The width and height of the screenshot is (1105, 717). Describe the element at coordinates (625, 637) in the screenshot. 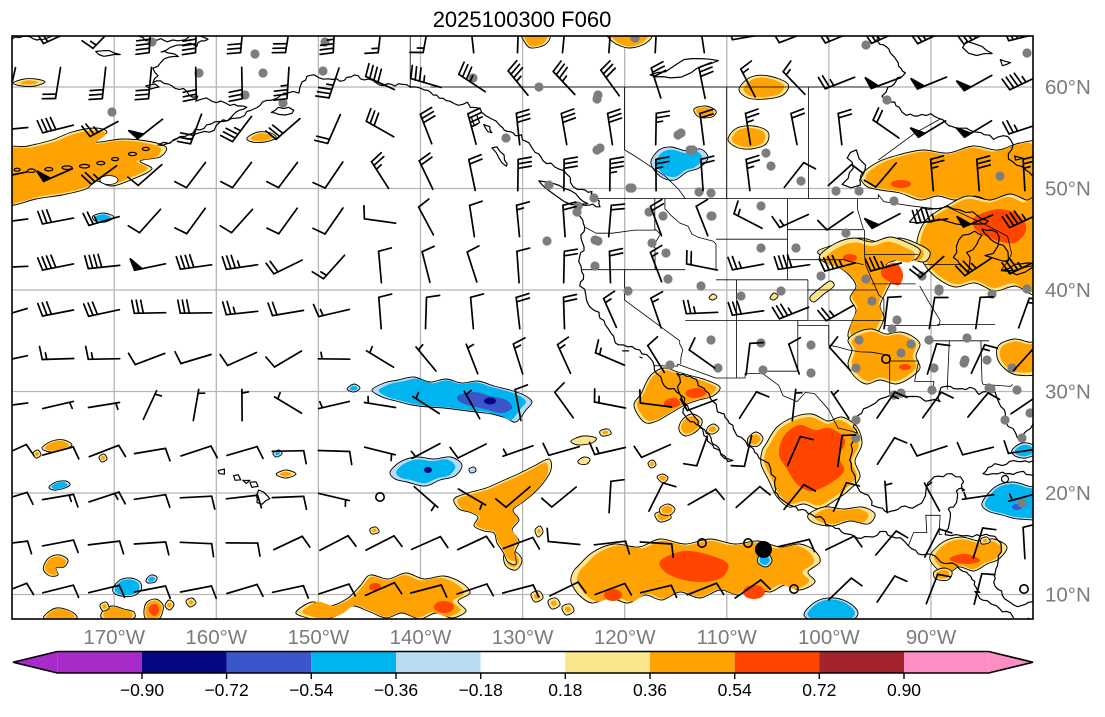

I see `svg-text: 120°W` at that location.